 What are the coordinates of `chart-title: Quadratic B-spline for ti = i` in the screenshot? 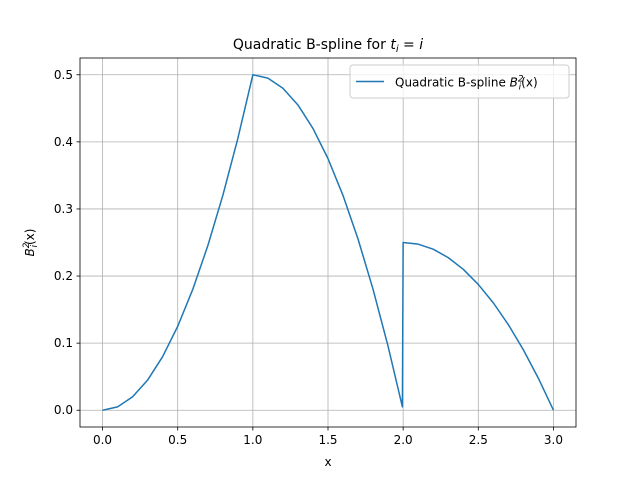 It's located at (328, 46).